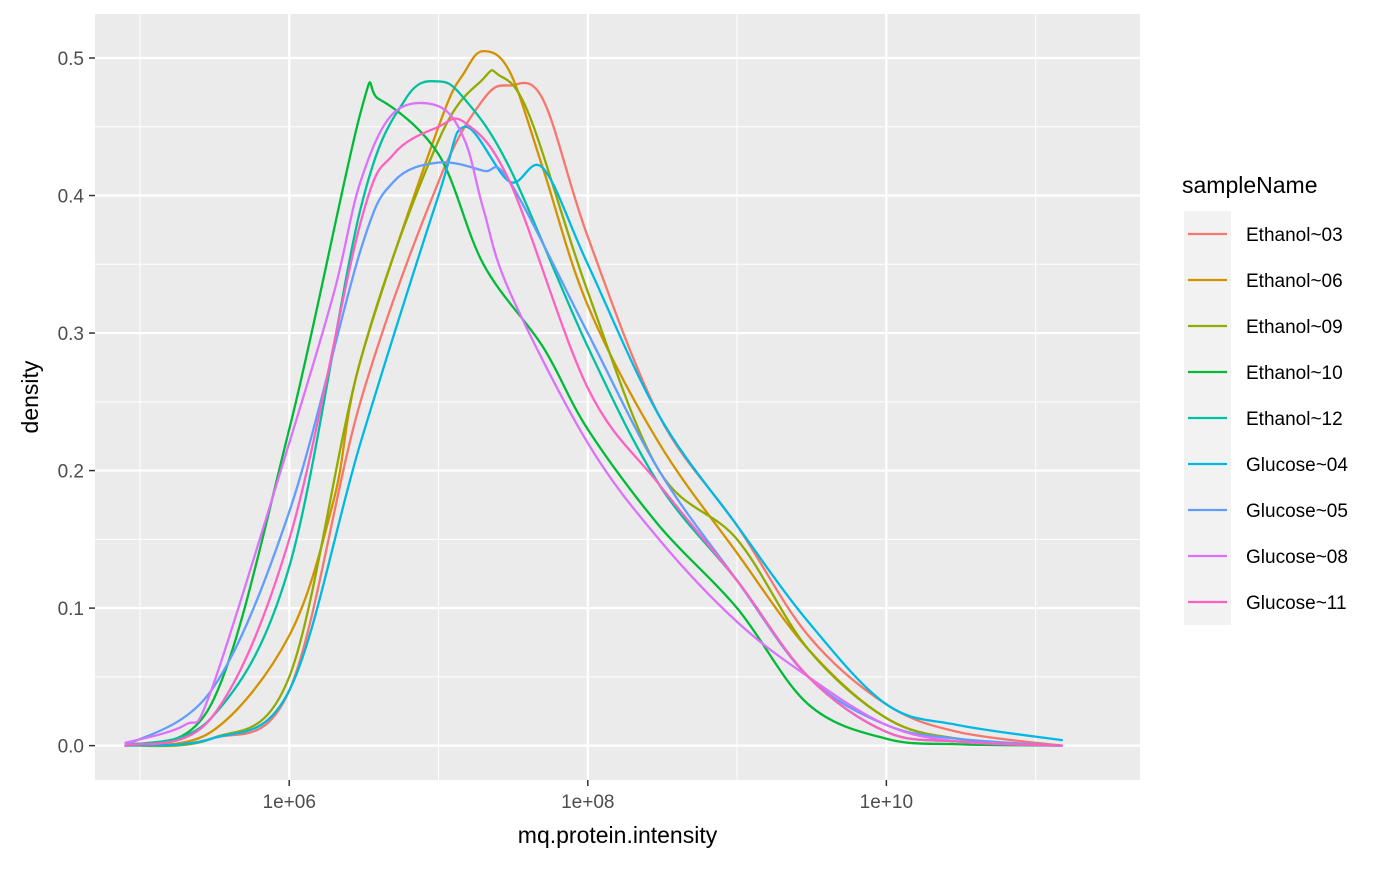 The image size is (1400, 870). Describe the element at coordinates (1297, 465) in the screenshot. I see `legend-label-glucose-04: Glucose~04` at that location.